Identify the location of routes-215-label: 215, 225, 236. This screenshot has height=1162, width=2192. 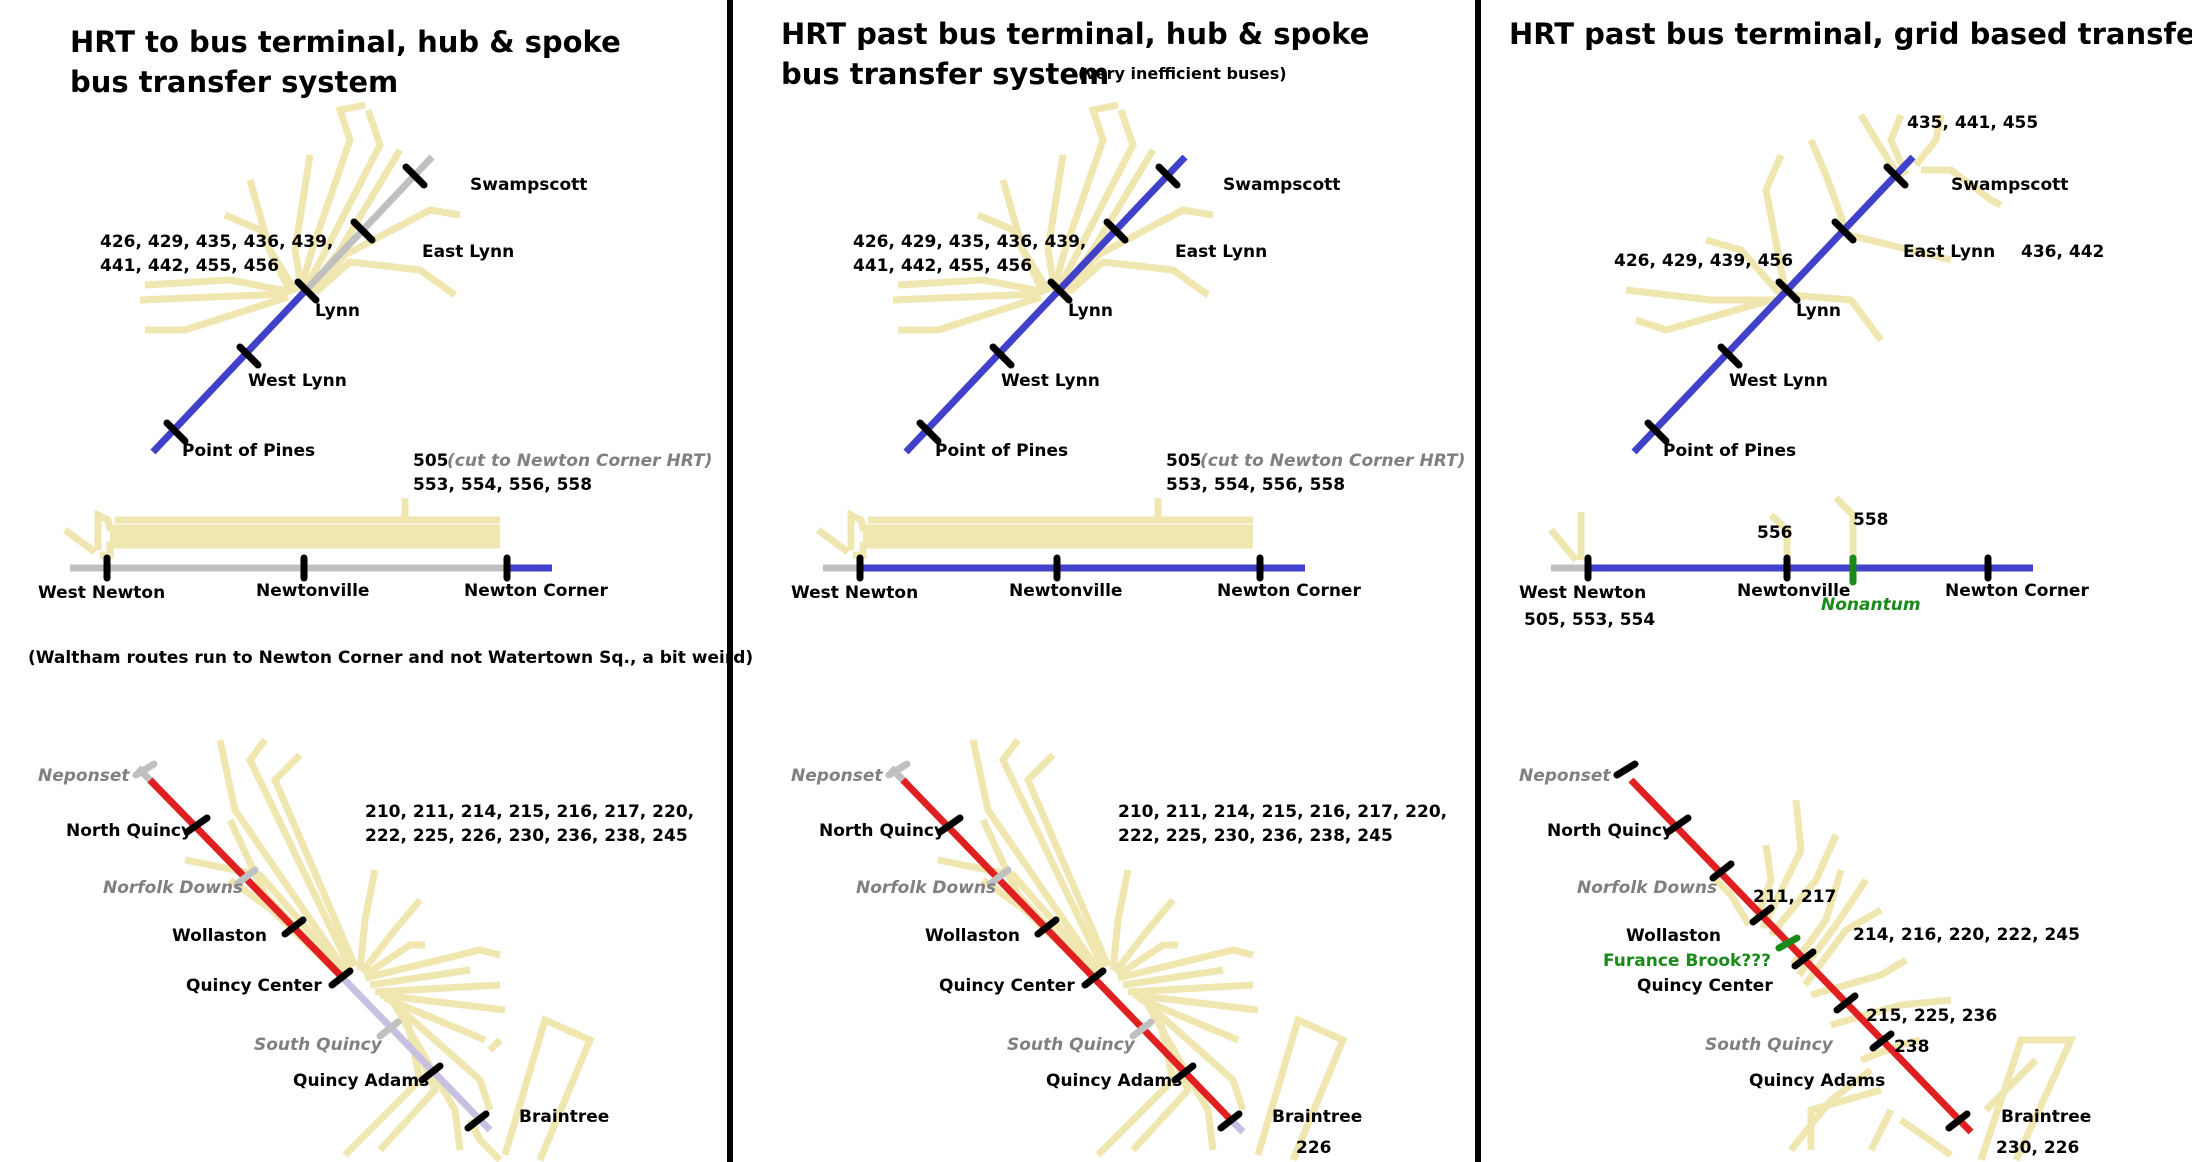
(1931, 1016).